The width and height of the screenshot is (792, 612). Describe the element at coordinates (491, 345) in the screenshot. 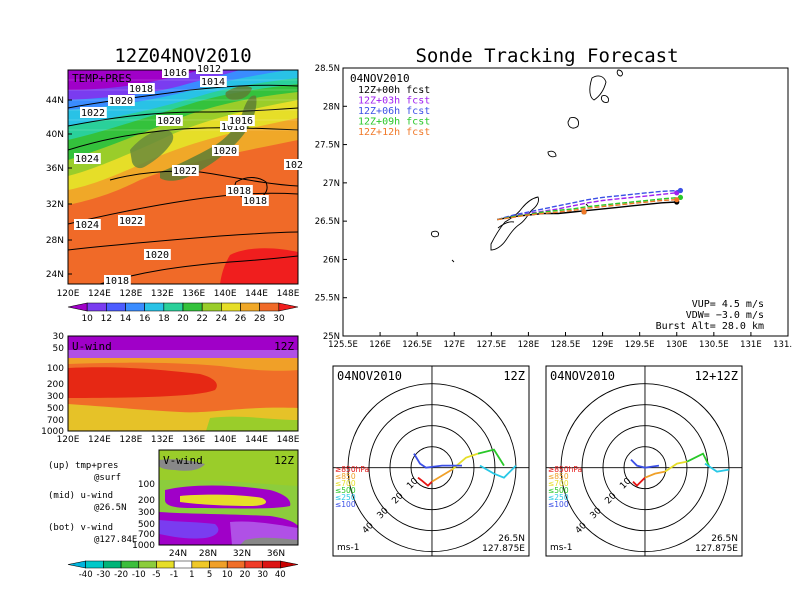

I see `track-x-tick: 127.5E` at that location.